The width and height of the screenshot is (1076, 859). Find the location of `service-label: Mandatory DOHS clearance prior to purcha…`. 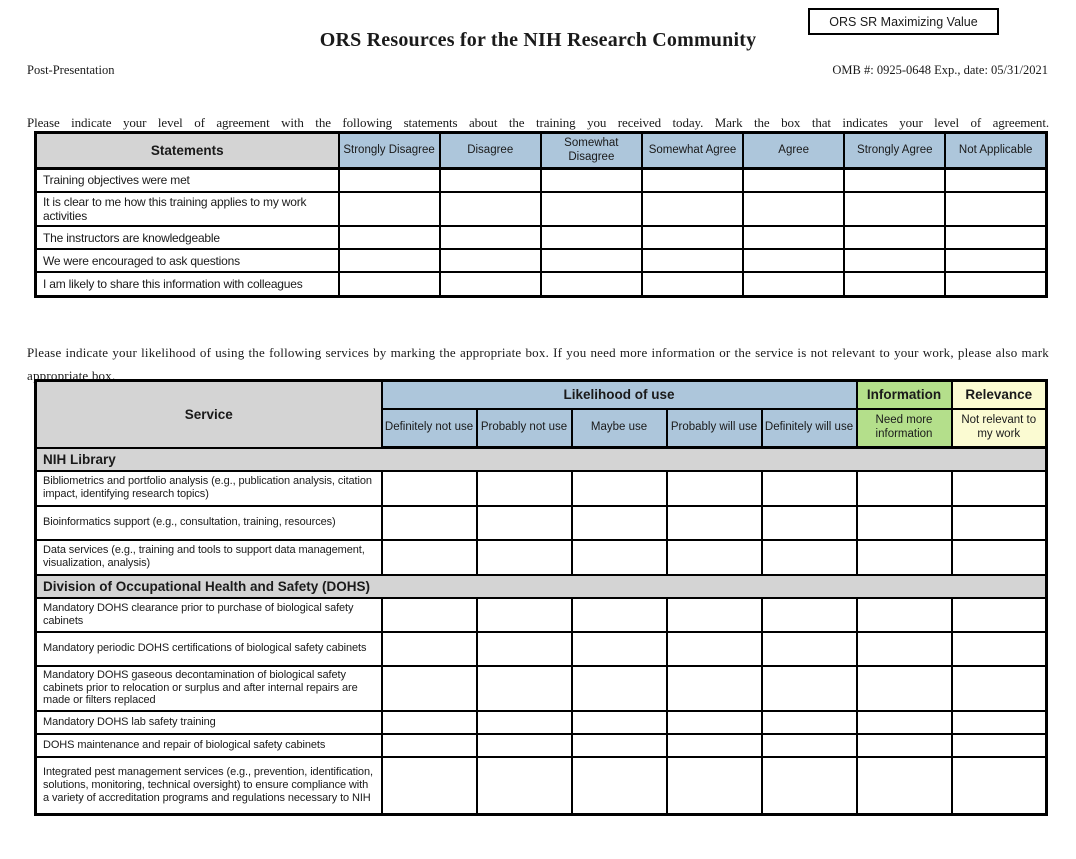

service-label: Mandatory DOHS clearance prior to purcha… is located at coordinates (208, 614).